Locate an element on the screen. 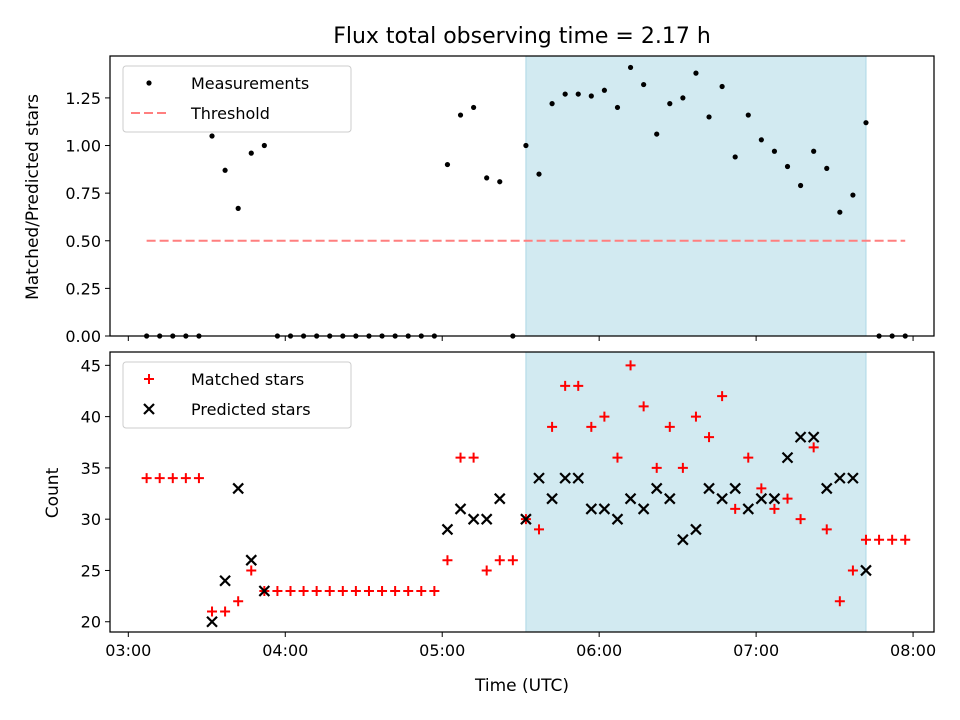 The image size is (960, 720). legend-label: Threshold is located at coordinates (230, 113).